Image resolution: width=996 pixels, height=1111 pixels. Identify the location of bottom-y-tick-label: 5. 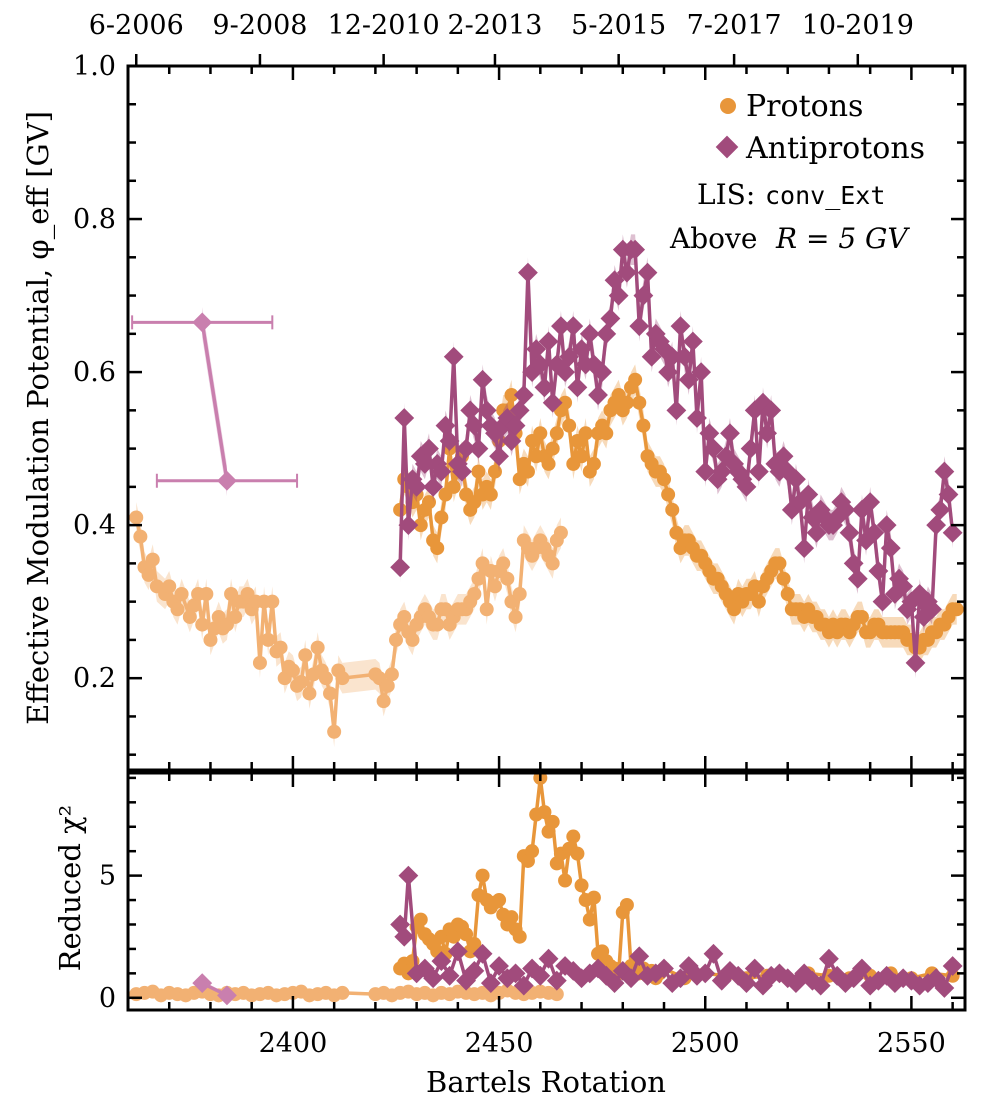
(107, 876).